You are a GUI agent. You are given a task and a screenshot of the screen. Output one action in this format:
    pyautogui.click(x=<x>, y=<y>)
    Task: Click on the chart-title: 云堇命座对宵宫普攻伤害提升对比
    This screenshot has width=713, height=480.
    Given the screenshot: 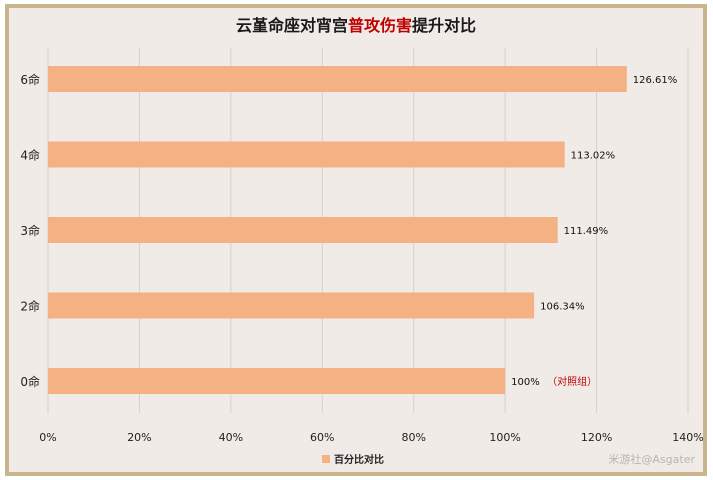 What is the action you would take?
    pyautogui.click(x=356, y=25)
    